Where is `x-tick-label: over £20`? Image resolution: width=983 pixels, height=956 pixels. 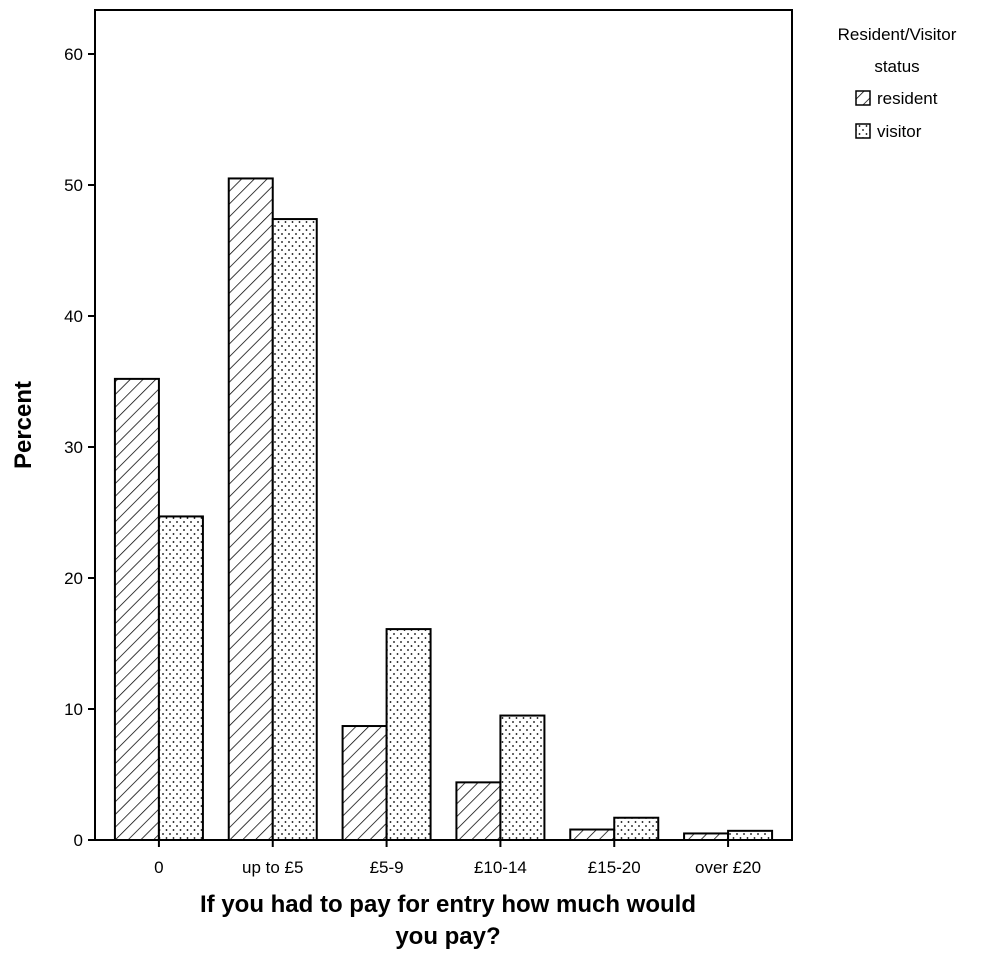 x-tick-label: over £20 is located at coordinates (728, 867).